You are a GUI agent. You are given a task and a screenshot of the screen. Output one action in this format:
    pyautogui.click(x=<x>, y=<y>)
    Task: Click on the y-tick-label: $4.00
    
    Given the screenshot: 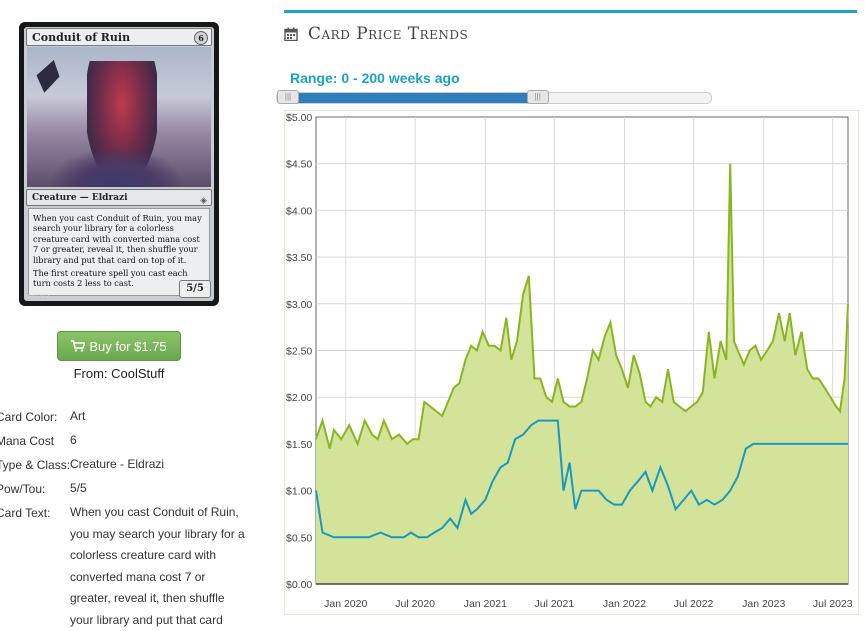 What is the action you would take?
    pyautogui.click(x=299, y=211)
    